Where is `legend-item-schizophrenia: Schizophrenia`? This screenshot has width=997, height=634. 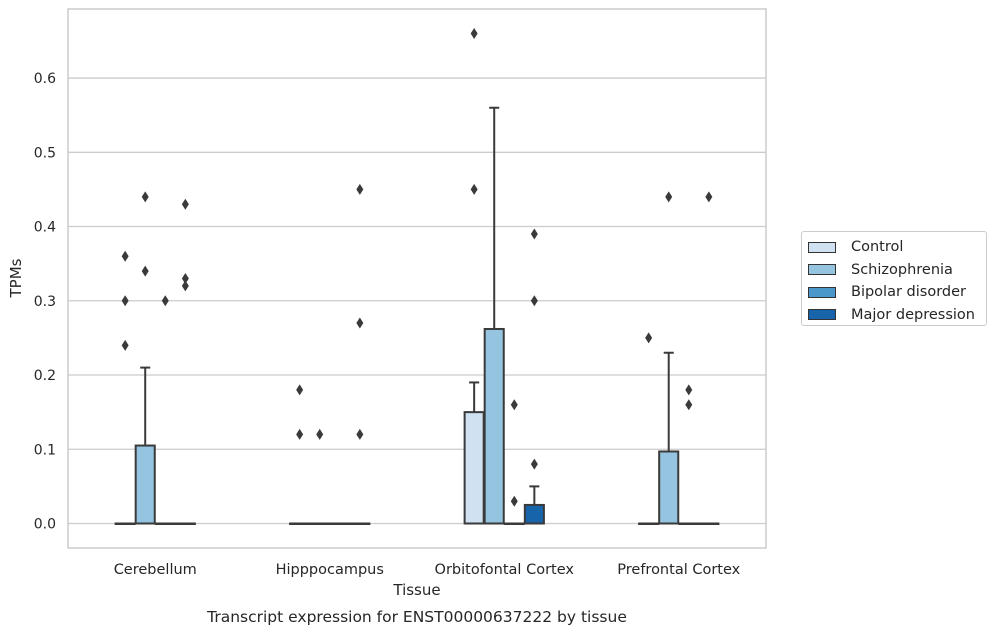 legend-item-schizophrenia: Schizophrenia is located at coordinates (897, 270).